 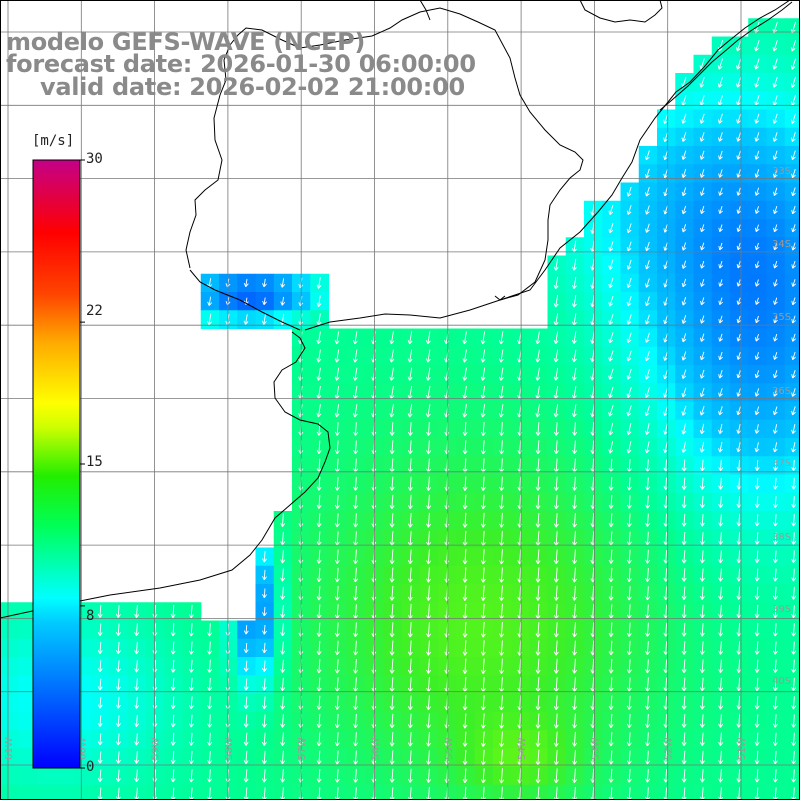 What do you see at coordinates (742, 748) in the screenshot?
I see `longitude-label: 51W` at bounding box center [742, 748].